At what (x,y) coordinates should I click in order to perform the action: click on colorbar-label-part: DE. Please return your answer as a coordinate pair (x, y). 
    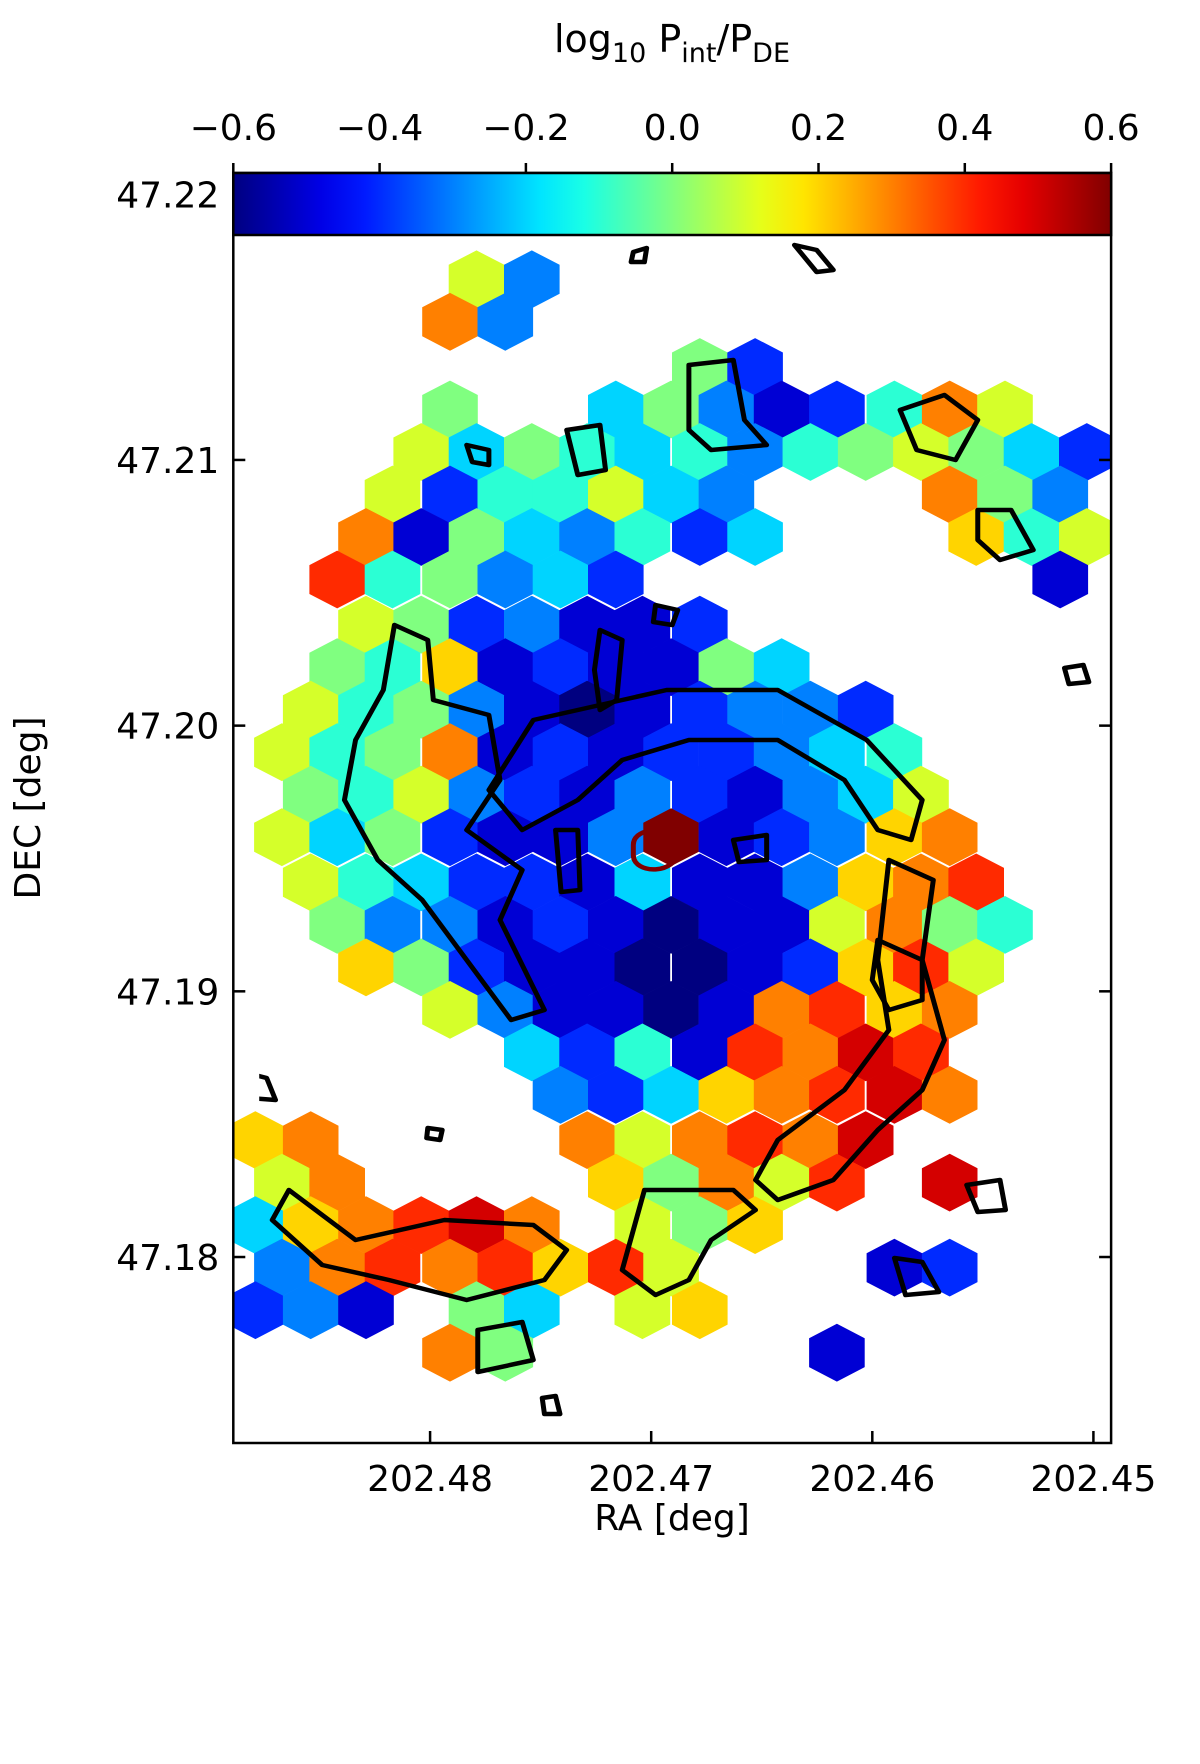
    Looking at the image, I should click on (771, 53).